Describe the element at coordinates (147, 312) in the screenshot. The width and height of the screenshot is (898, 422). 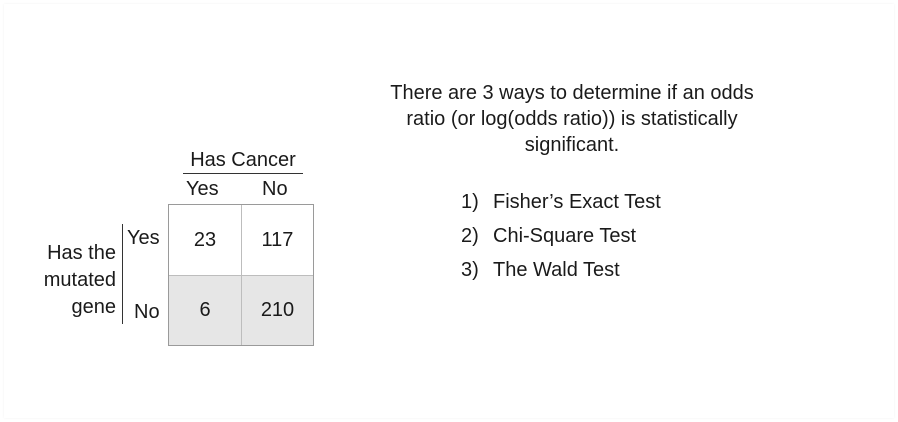
I see `row-label-no: No` at that location.